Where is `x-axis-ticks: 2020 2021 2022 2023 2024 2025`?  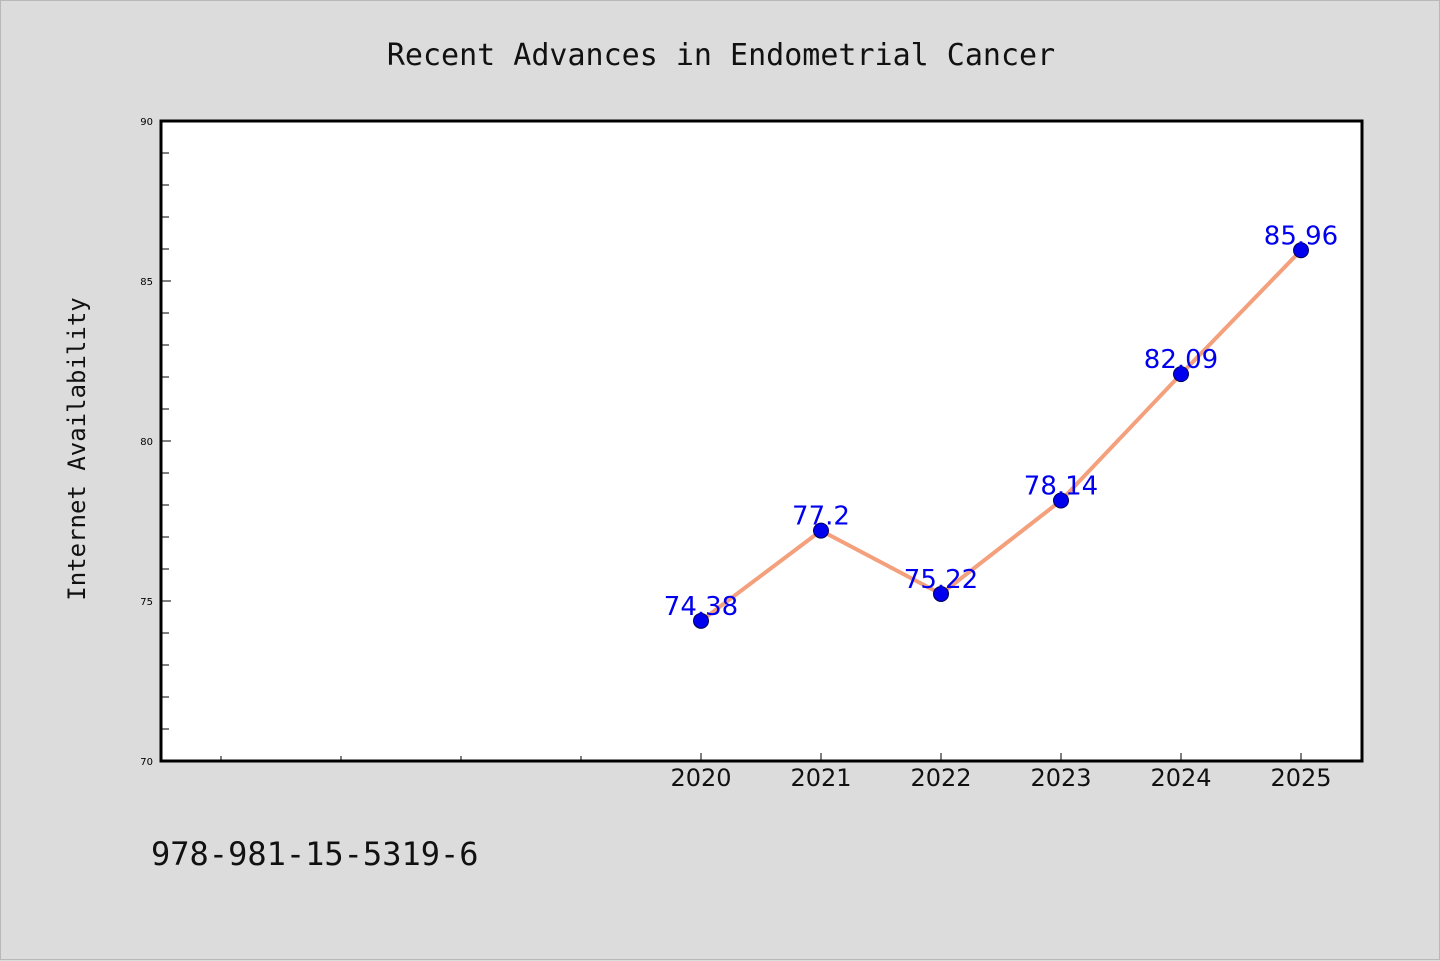 x-axis-ticks: 2020 2021 2022 2023 2024 2025 is located at coordinates (776, 772).